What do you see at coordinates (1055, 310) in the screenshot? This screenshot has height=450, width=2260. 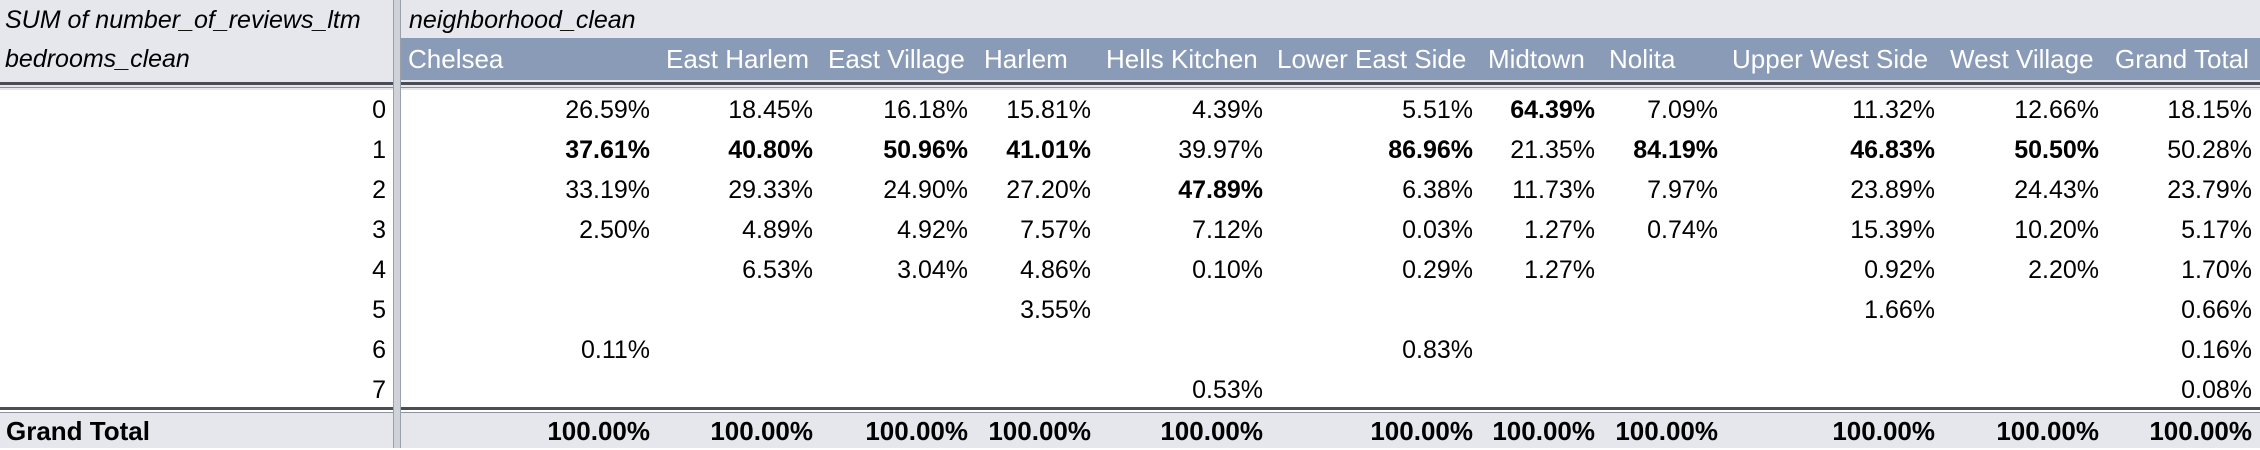 I see `cell-harlem-bedrooms-5: 3.55%` at bounding box center [1055, 310].